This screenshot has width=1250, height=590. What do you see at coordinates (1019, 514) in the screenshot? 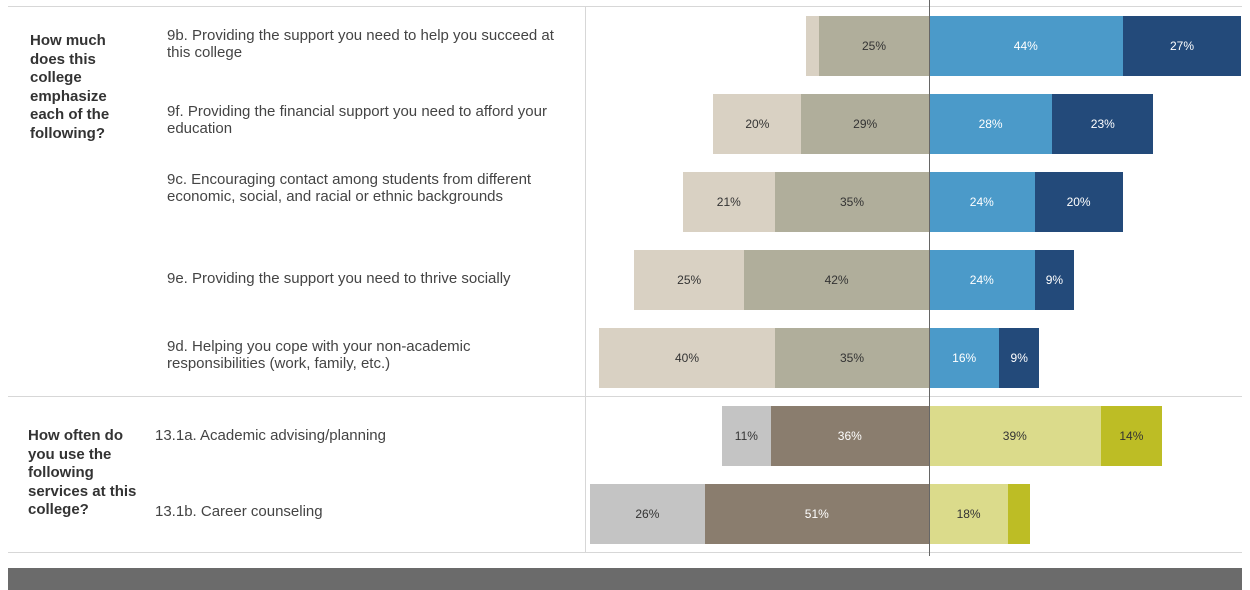
I see `bar-segment-pos-outer` at bounding box center [1019, 514].